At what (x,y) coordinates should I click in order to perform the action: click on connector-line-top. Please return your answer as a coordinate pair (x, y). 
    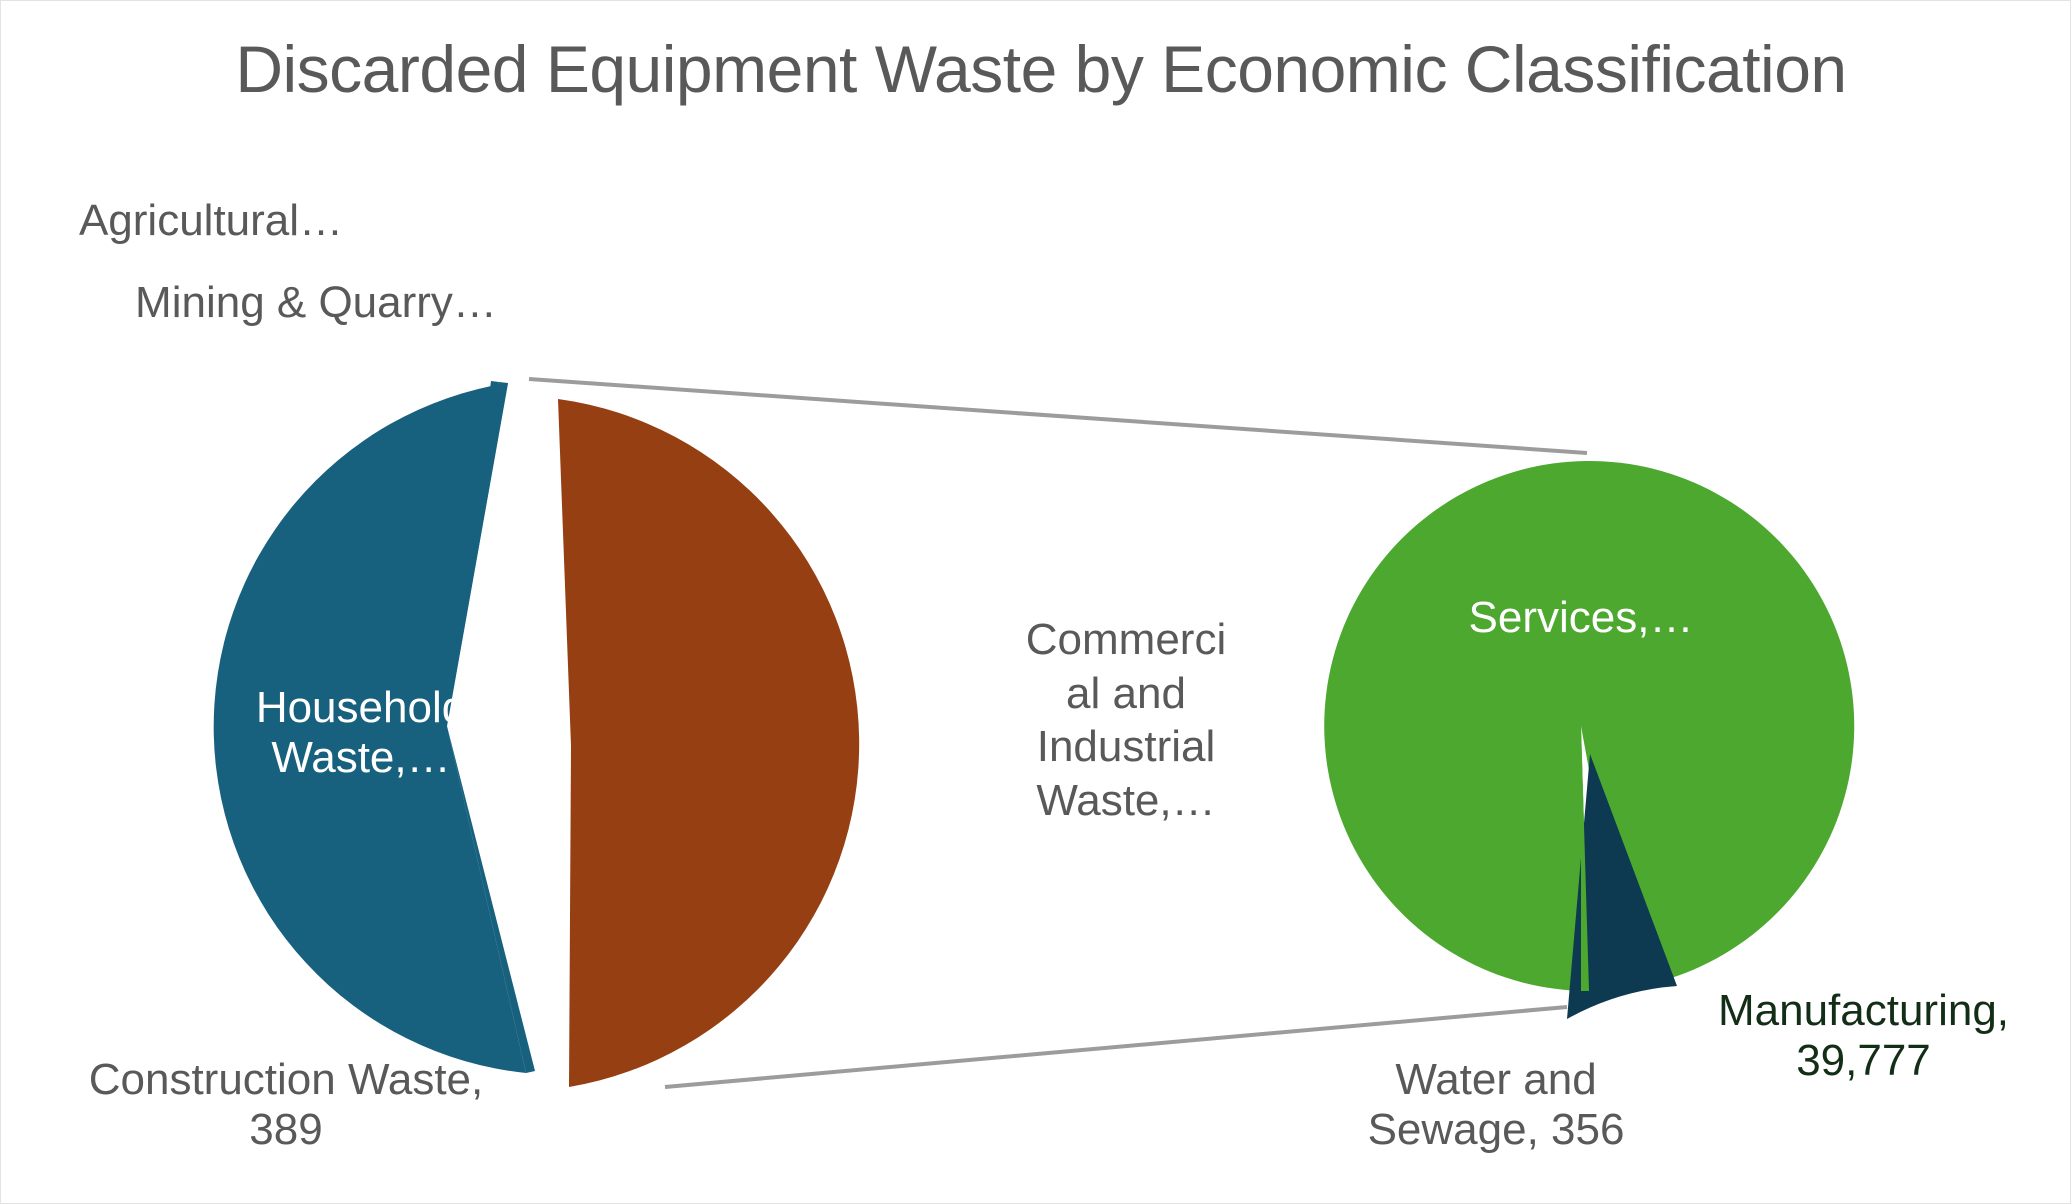
    Looking at the image, I should click on (1058, 416).